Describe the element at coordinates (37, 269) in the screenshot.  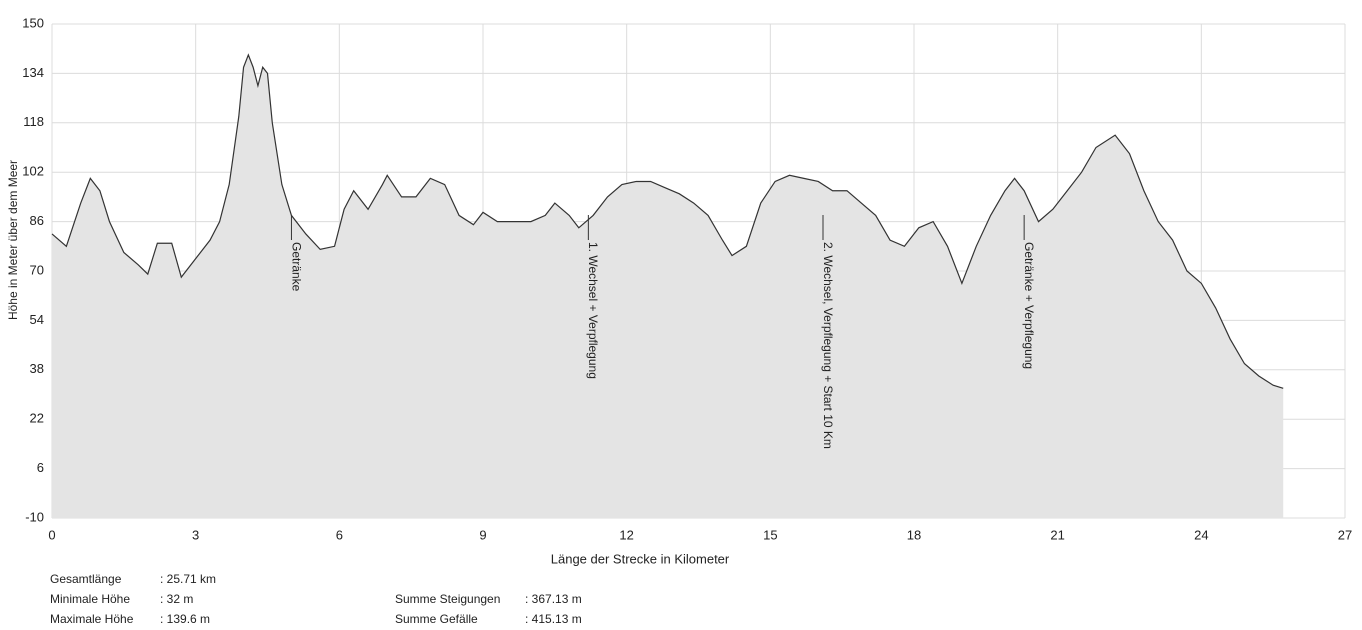
I see `y-tick-label: 70` at that location.